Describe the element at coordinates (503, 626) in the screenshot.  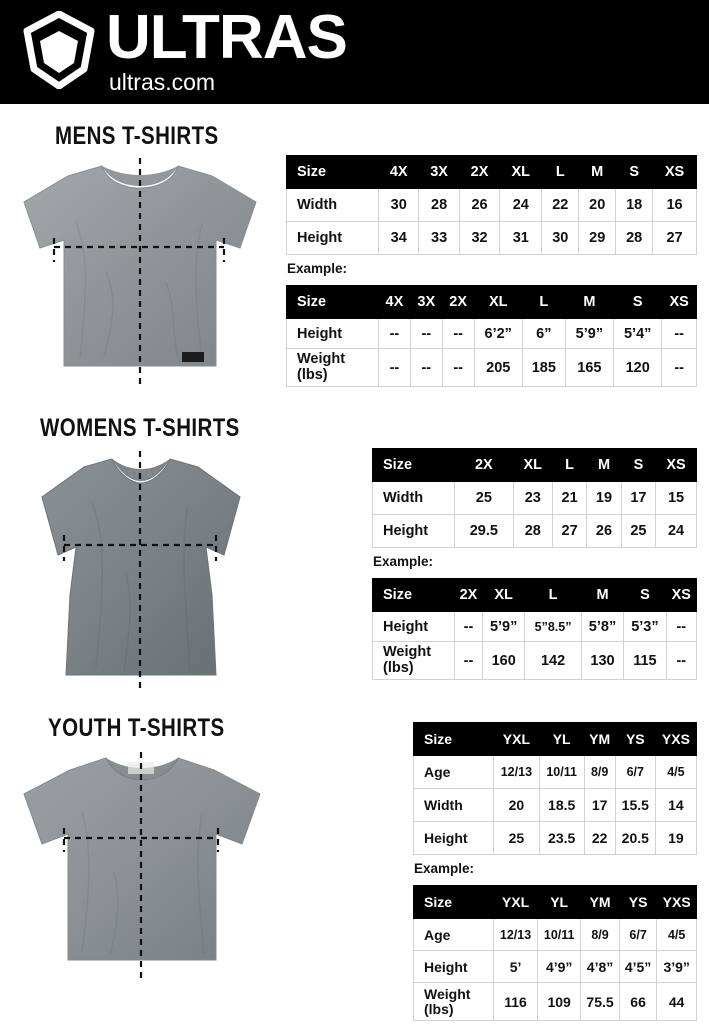
I see `cell: 5’9”` at that location.